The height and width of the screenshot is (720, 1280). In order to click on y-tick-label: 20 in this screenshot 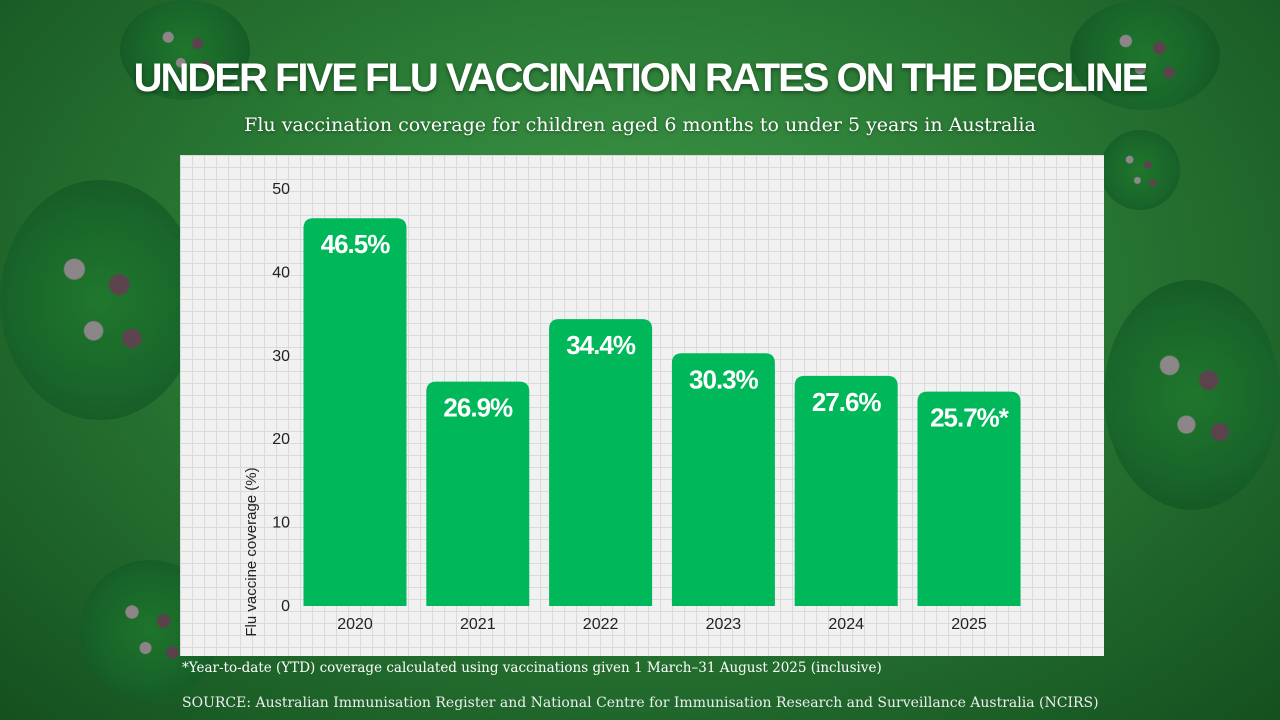, I will do `click(281, 439)`.